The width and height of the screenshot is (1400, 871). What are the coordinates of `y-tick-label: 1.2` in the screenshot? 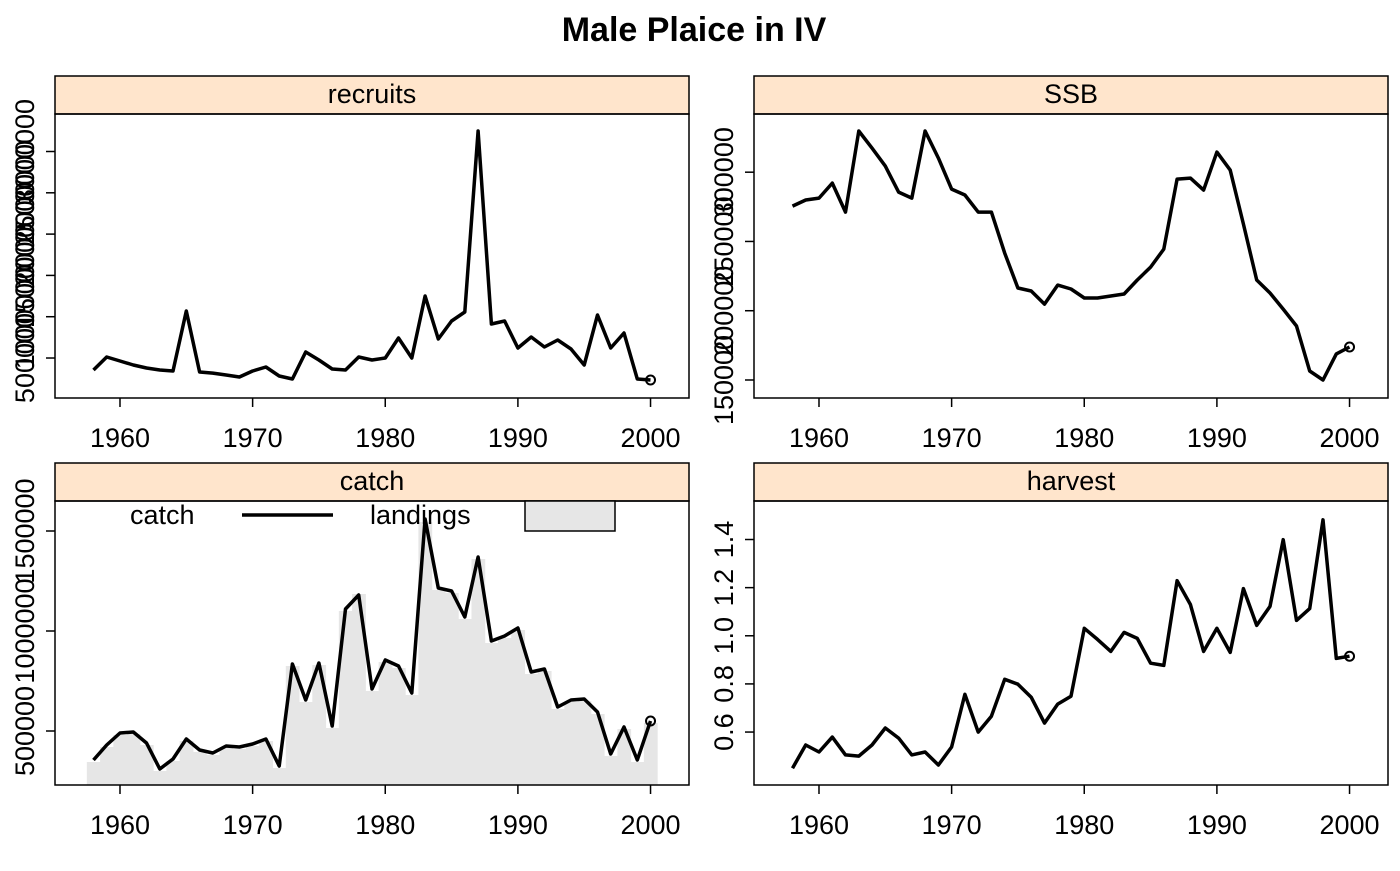 It's located at (724, 588).